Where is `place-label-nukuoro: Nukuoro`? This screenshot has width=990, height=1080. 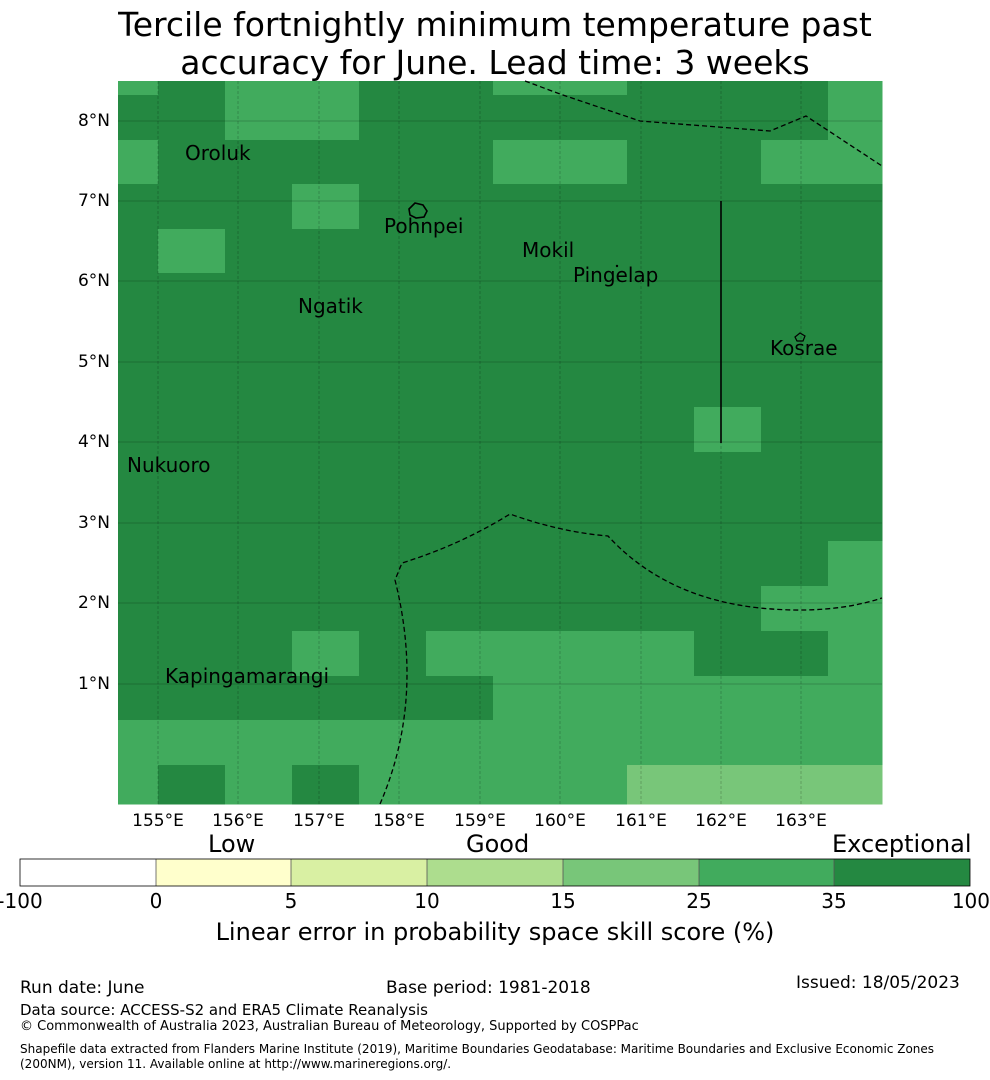
place-label-nukuoro: Nukuoro is located at coordinates (169, 465).